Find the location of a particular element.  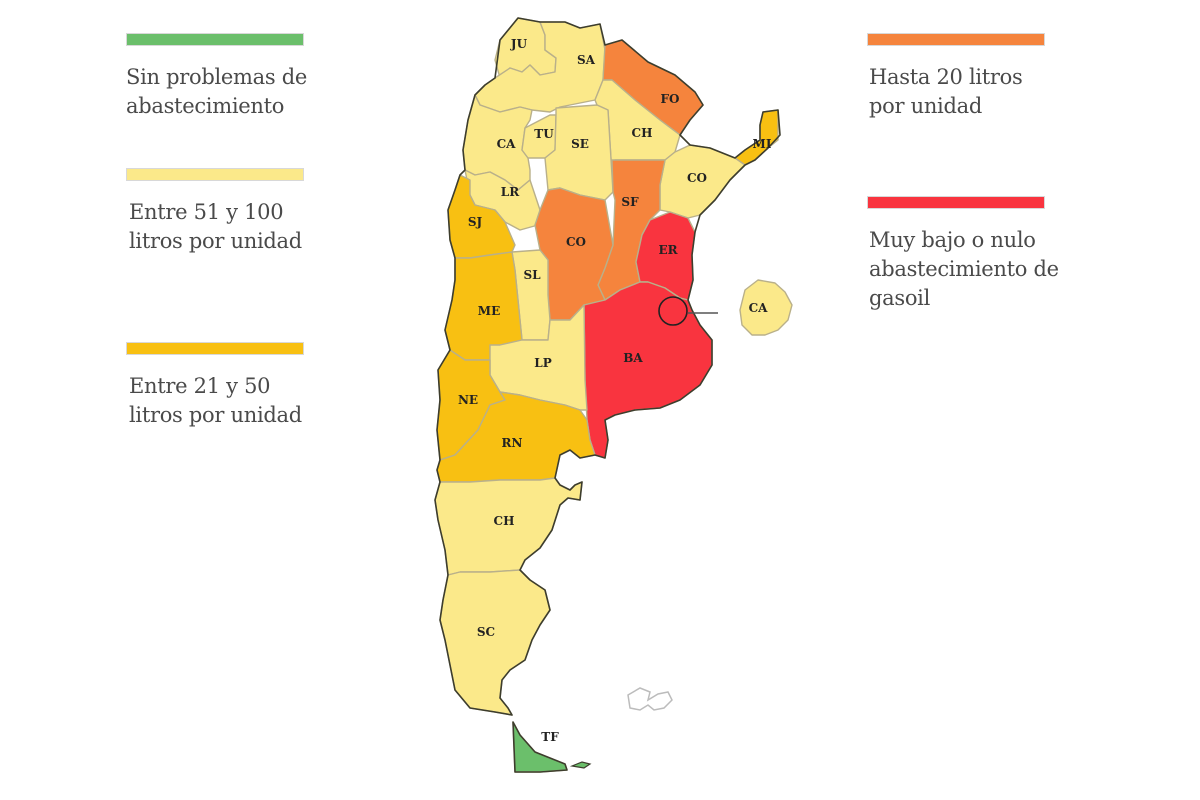

province-santiago-del-estero is located at coordinates (579, 152).